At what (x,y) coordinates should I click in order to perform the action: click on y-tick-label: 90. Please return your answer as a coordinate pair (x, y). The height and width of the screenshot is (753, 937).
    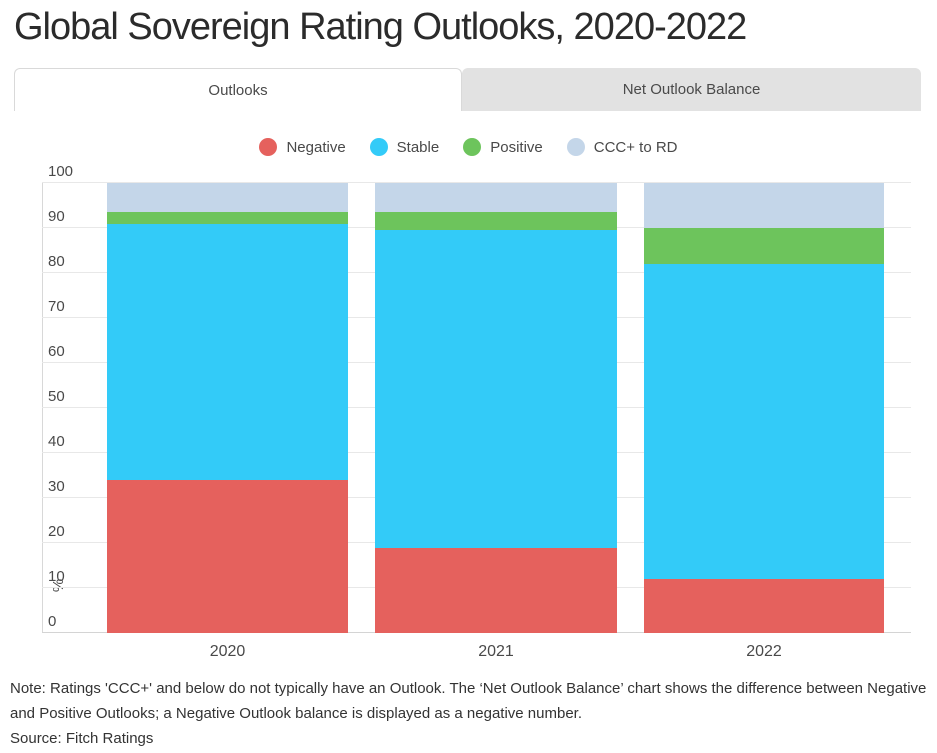
    Looking at the image, I should click on (56, 216).